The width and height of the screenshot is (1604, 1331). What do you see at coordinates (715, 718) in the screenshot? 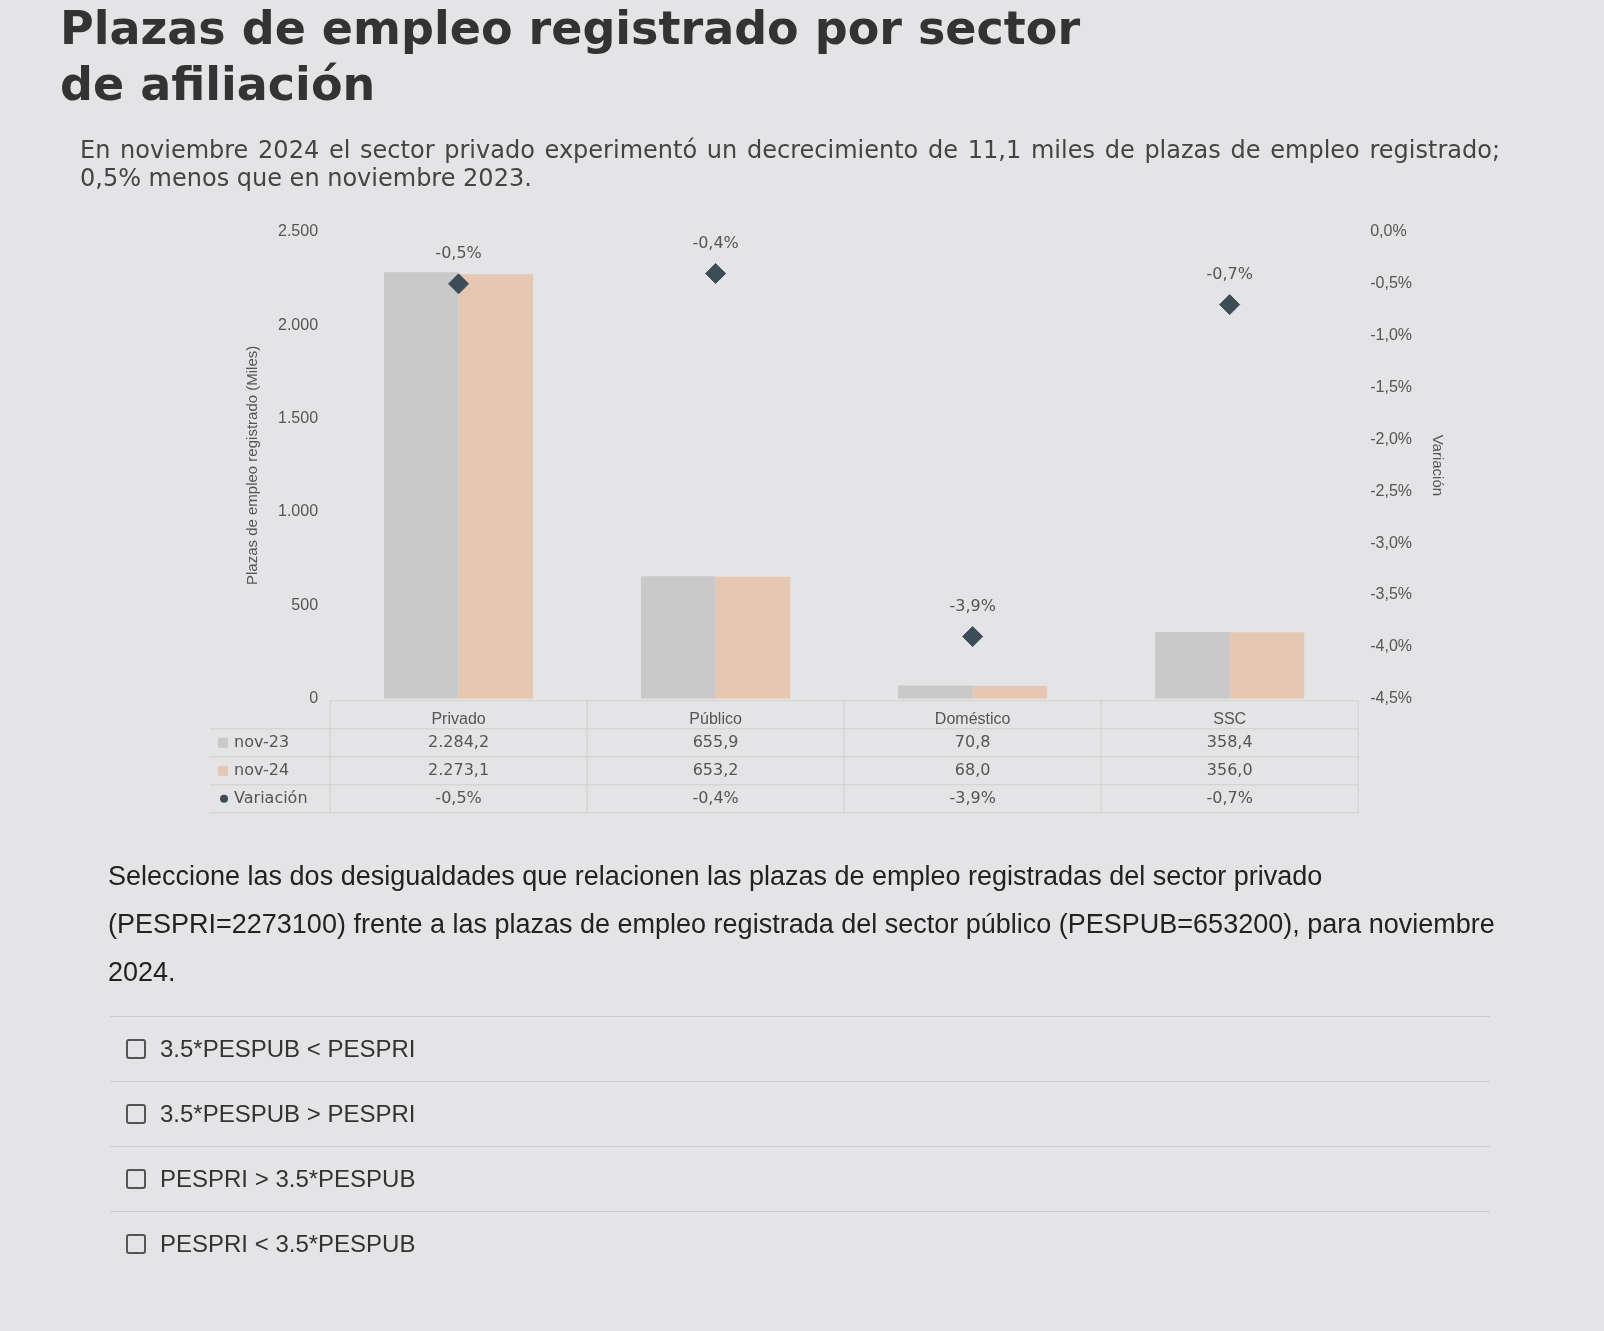
I see `x-tick-label: Público` at bounding box center [715, 718].